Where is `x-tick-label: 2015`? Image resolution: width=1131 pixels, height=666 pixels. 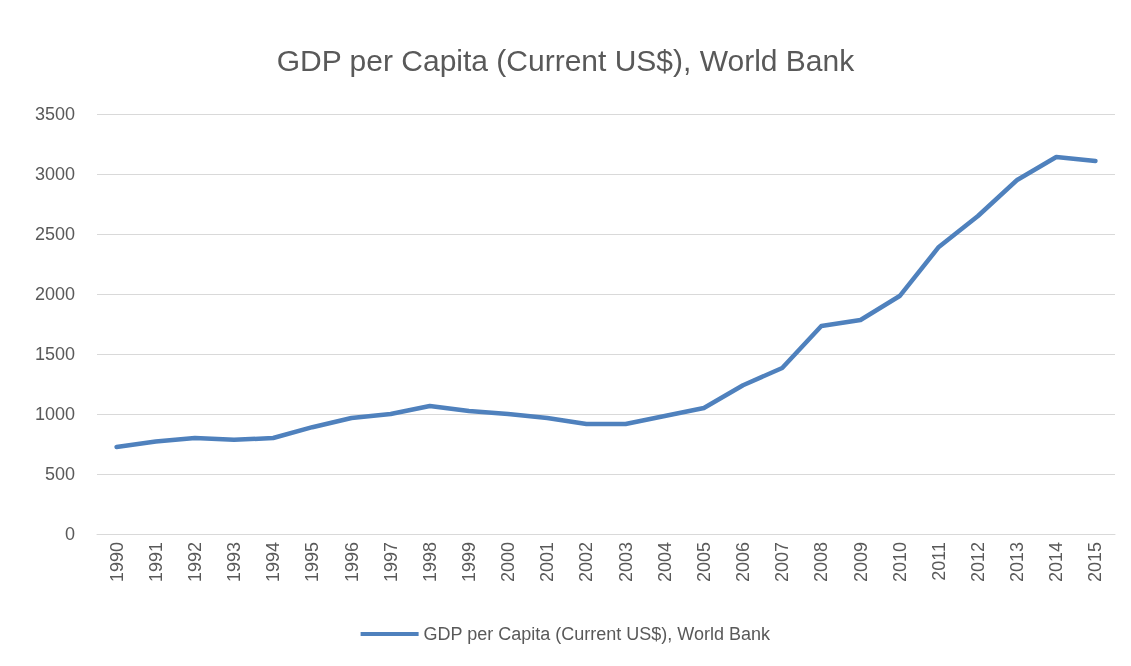 x-tick-label: 2015 is located at coordinates (1095, 562).